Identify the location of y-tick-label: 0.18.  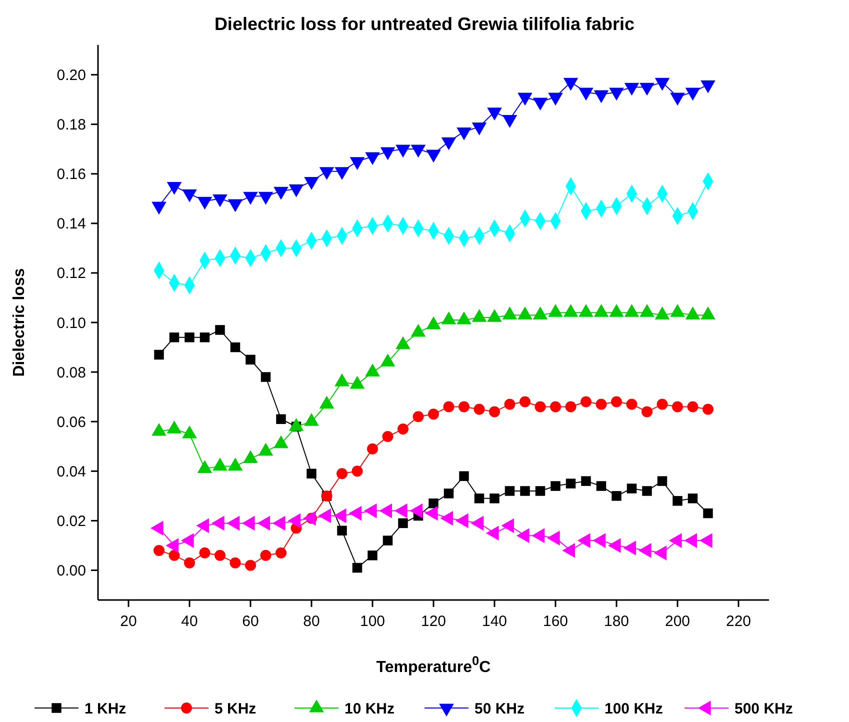
(71, 125).